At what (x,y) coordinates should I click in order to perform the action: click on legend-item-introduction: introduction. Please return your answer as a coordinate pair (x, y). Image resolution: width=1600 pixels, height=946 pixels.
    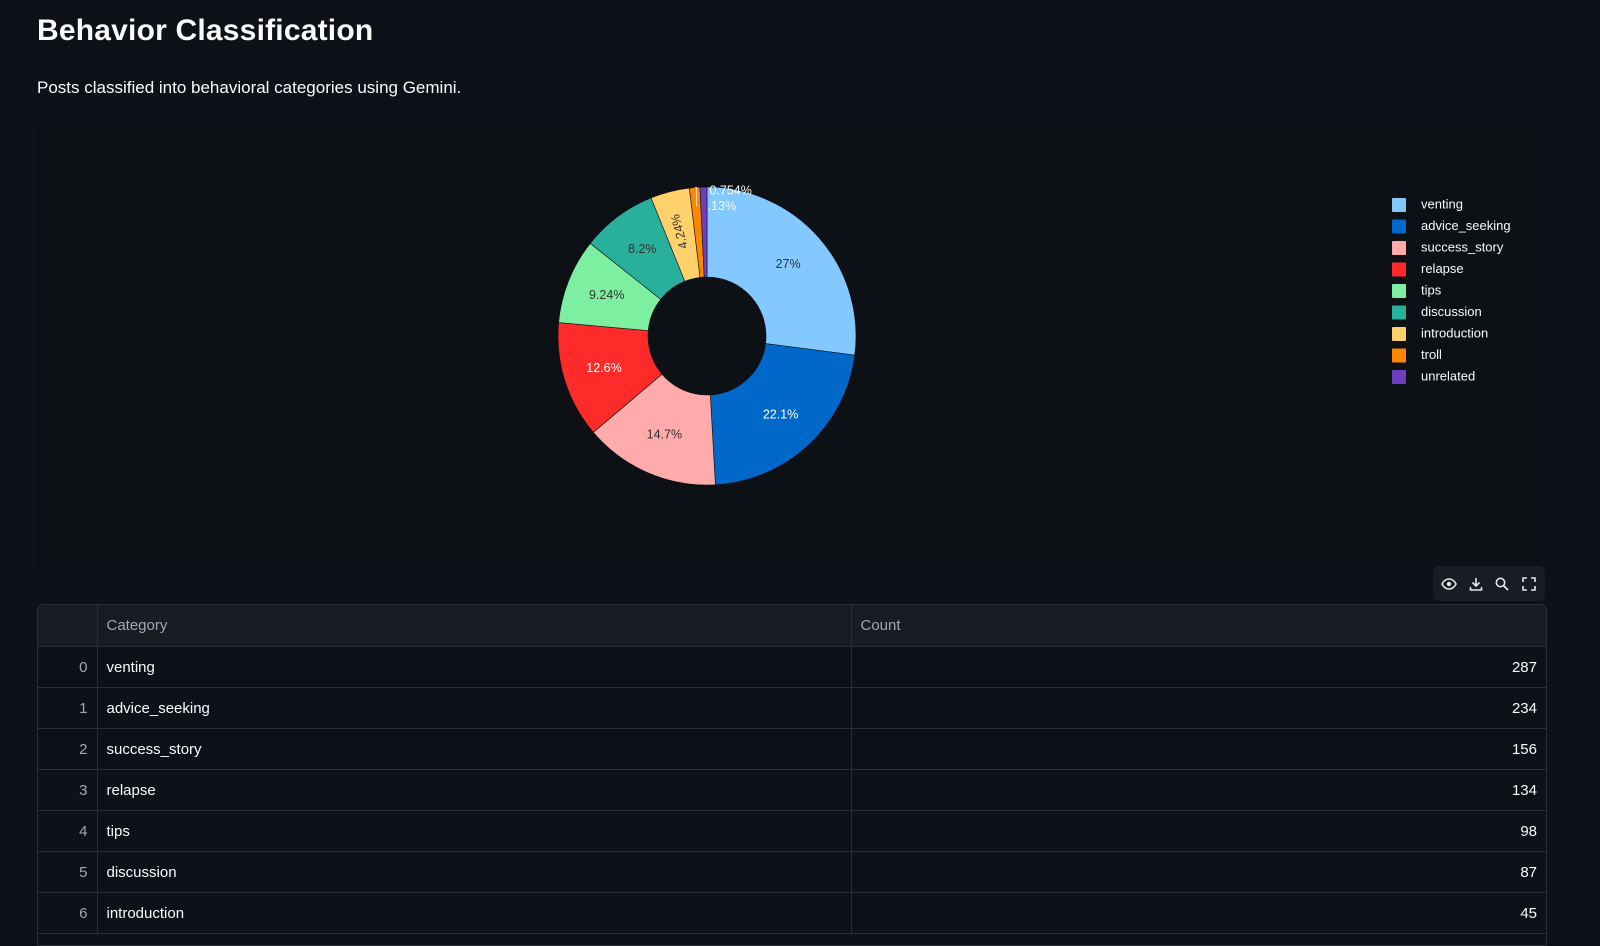
    Looking at the image, I should click on (1454, 332).